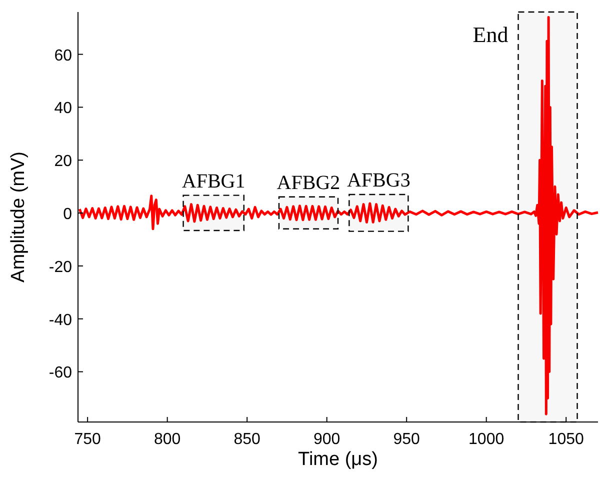  I want to click on x-tick-label: 1050, so click(566, 439).